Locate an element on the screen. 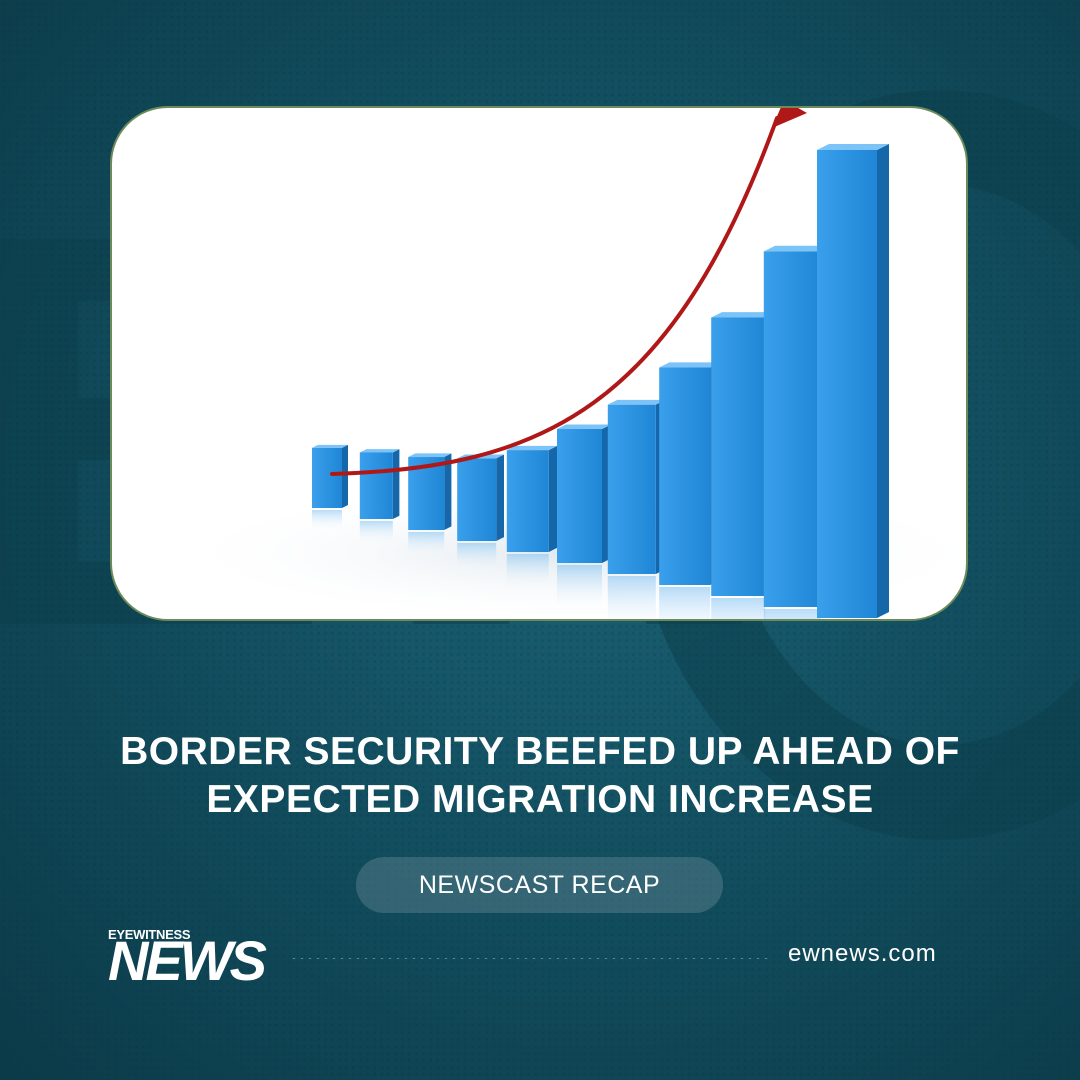 This screenshot has width=1080, height=1080. logo-news-text: NEWS is located at coordinates (187, 960).